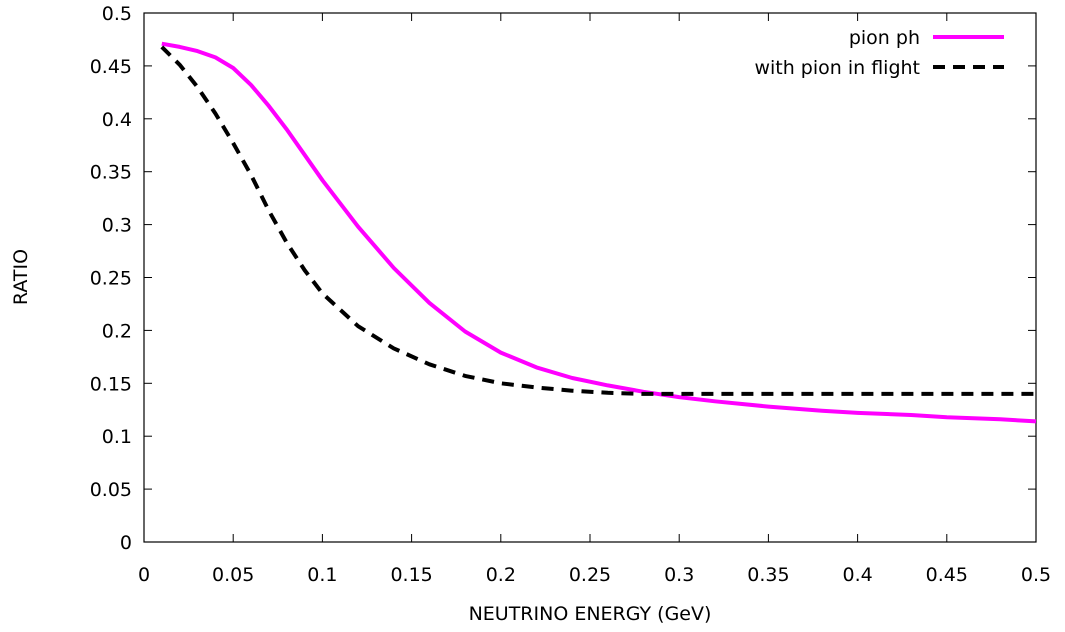  Describe the element at coordinates (111, 173) in the screenshot. I see `y-tick-label: 0.35` at that location.